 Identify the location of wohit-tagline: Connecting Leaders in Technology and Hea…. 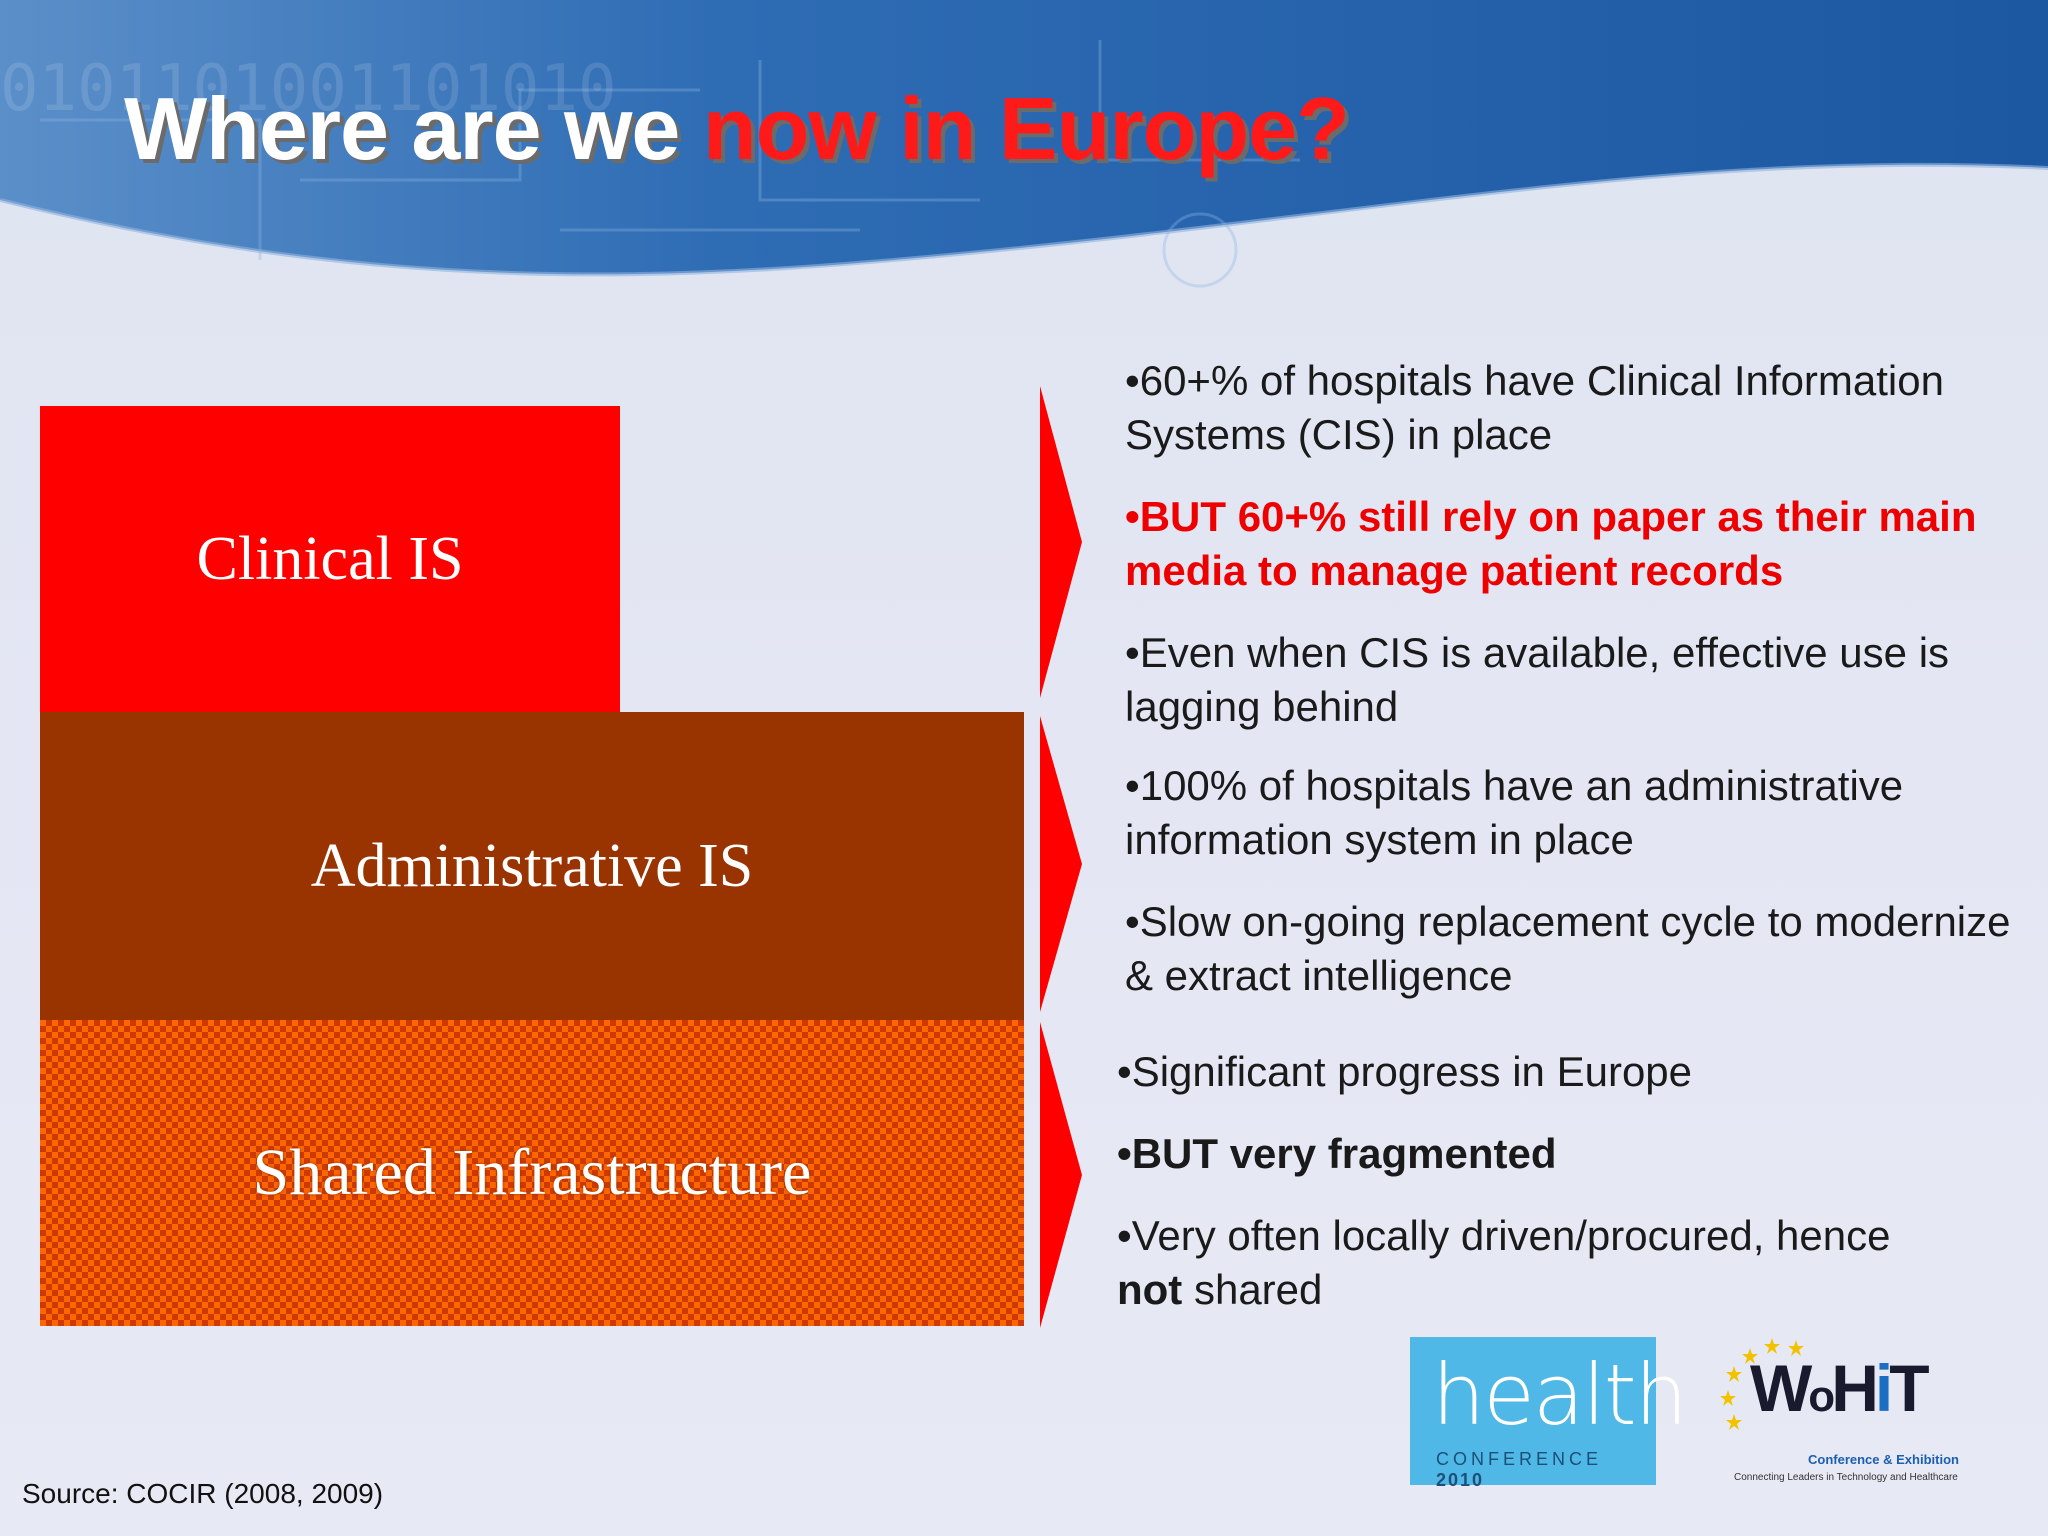
(1846, 1477).